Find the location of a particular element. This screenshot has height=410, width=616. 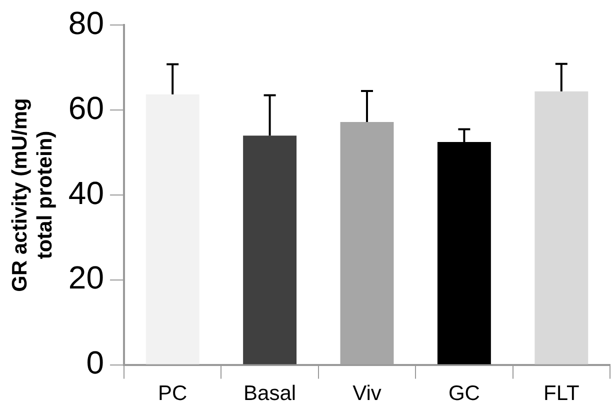

y-tick-label: 0 is located at coordinates (95, 362).